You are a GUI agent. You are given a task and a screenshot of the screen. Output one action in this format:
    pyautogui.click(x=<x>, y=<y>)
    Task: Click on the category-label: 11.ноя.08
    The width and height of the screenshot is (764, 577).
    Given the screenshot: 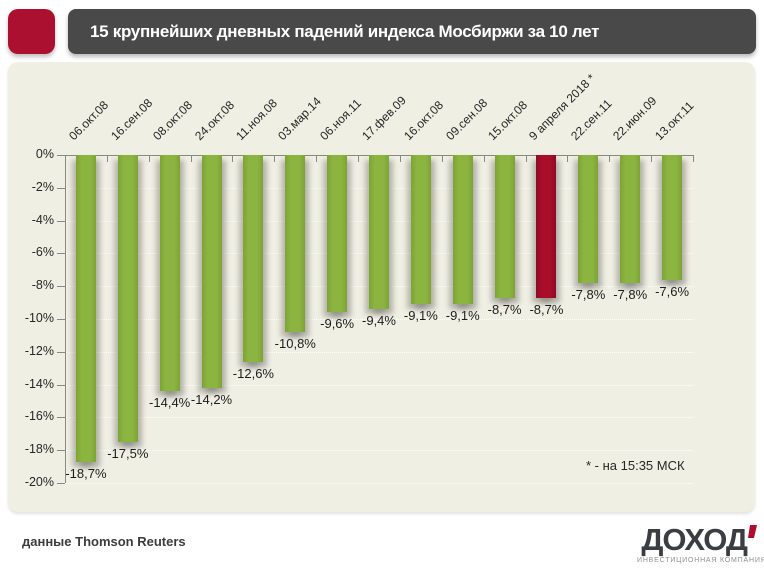 What is the action you would take?
    pyautogui.click(x=257, y=119)
    